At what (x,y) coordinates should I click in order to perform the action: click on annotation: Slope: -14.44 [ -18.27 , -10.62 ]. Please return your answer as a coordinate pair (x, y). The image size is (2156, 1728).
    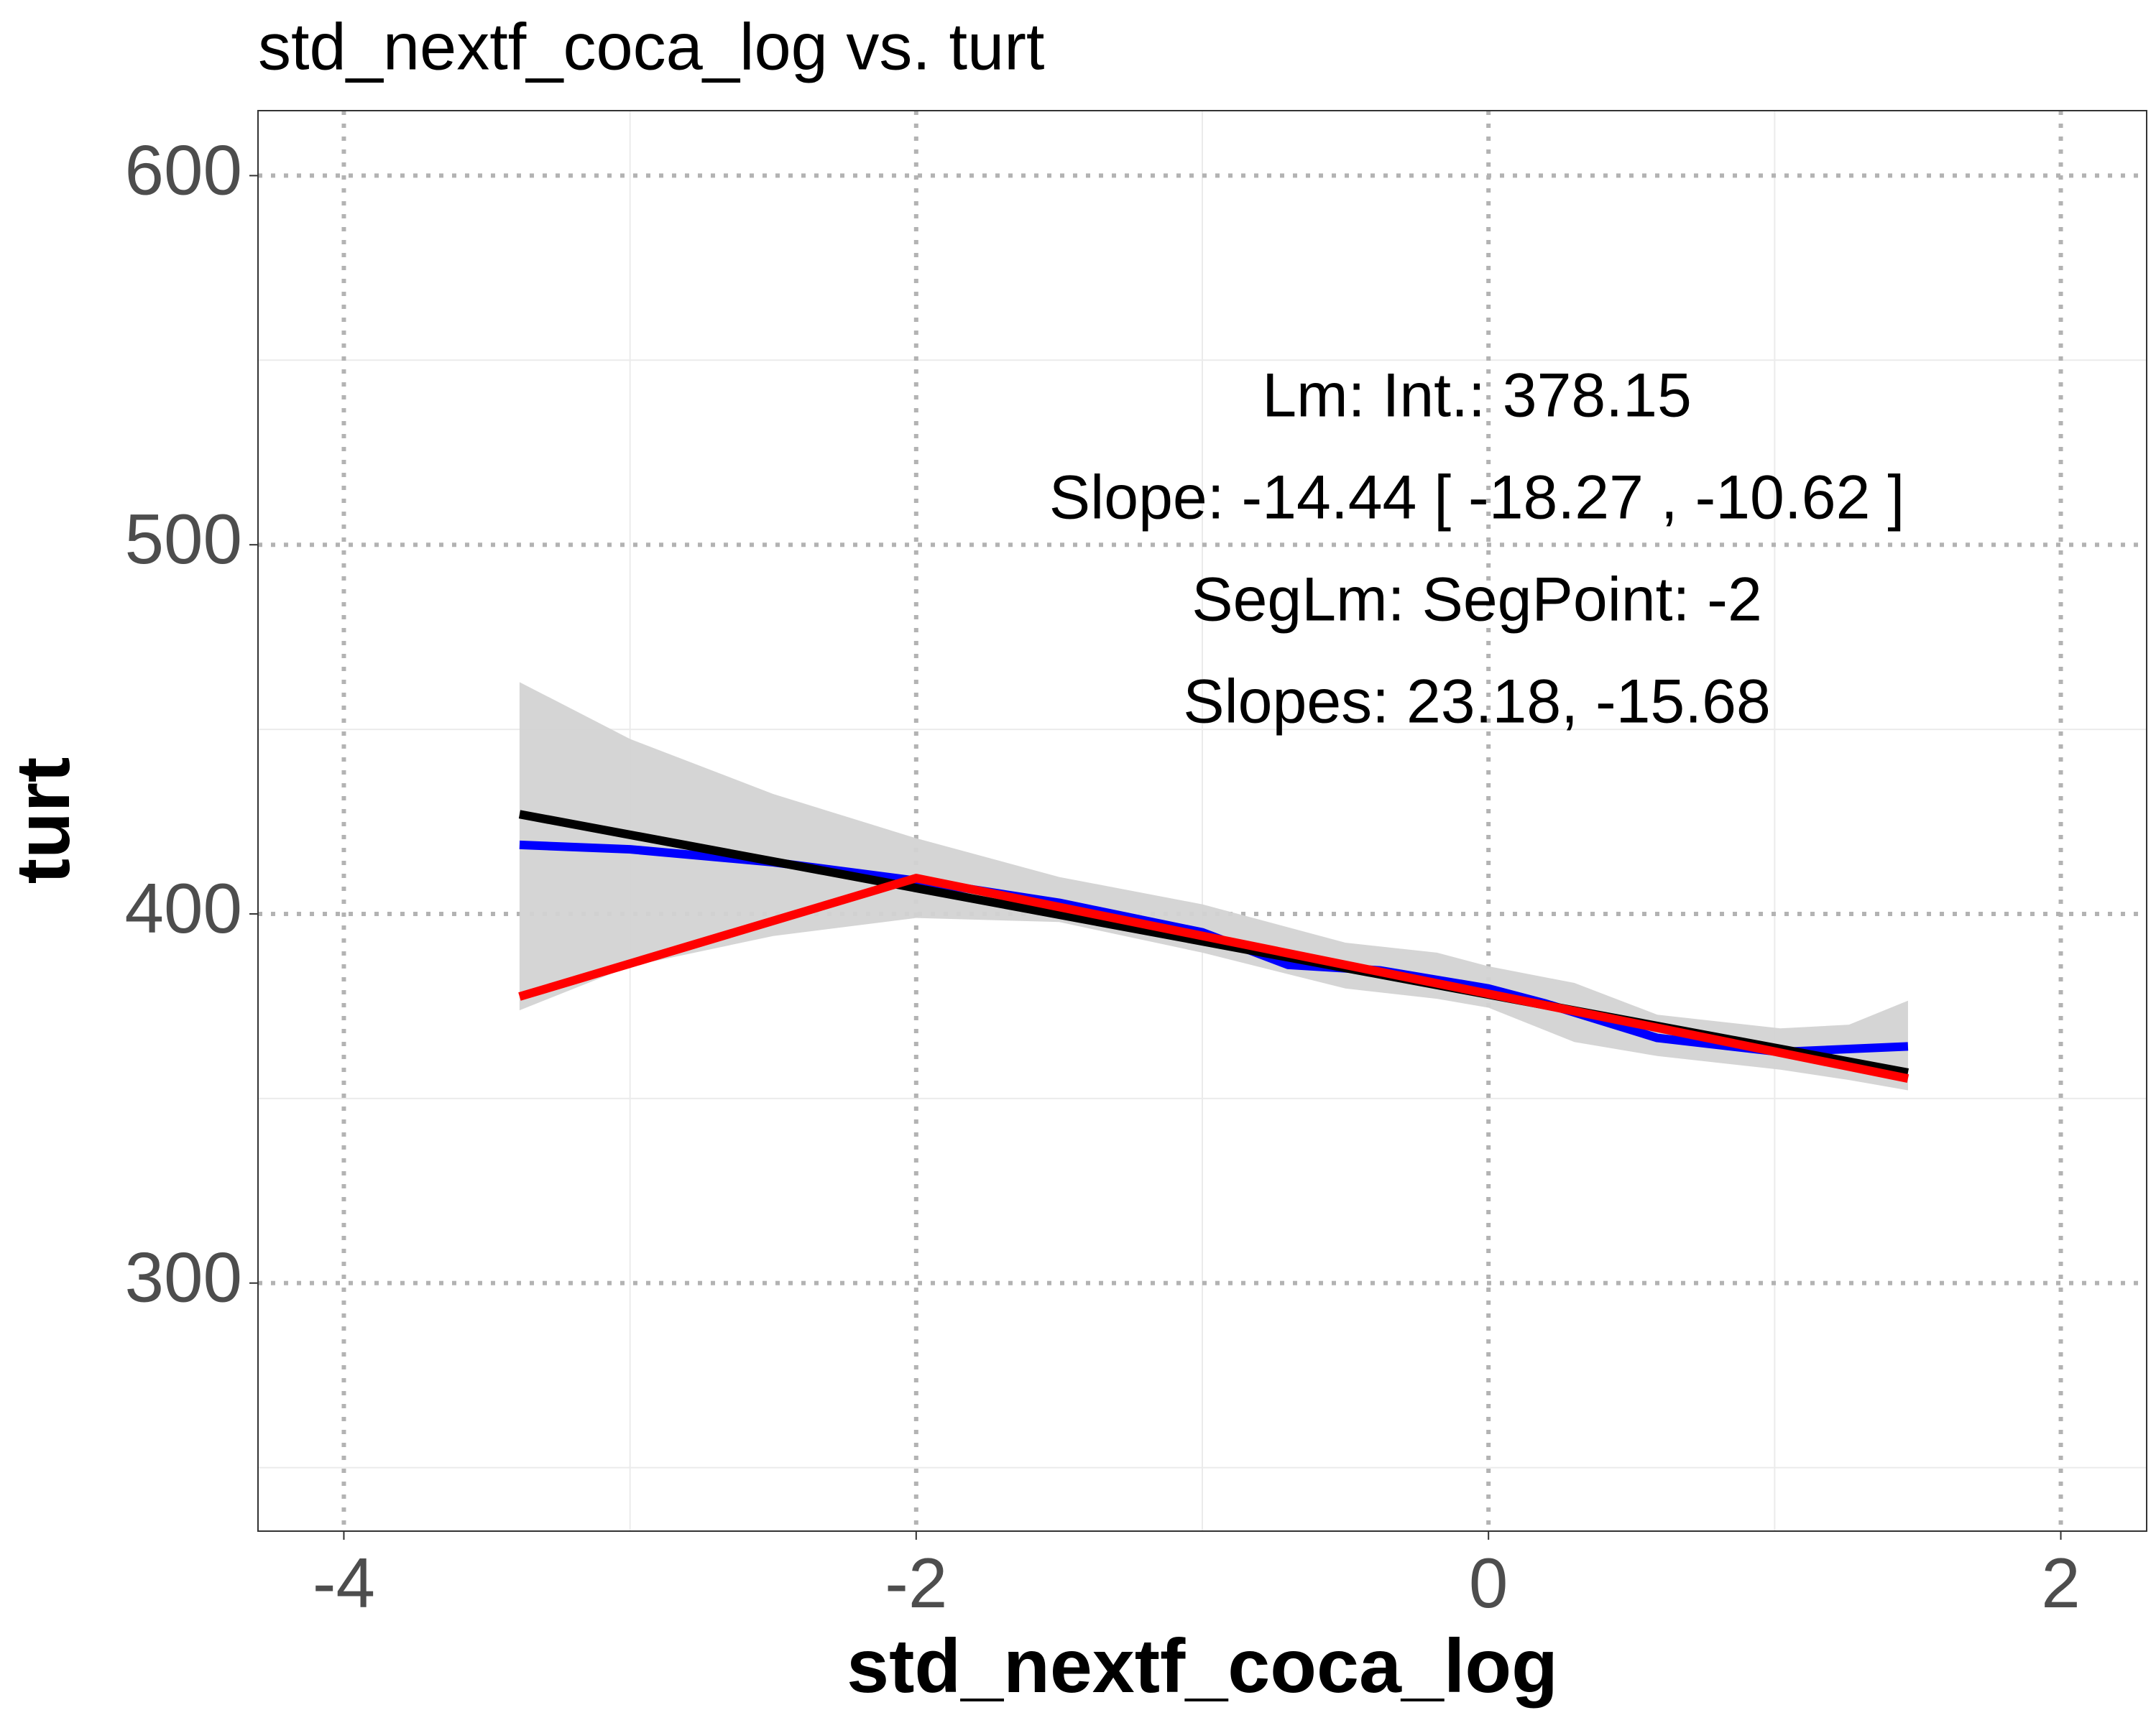
    Looking at the image, I should click on (1477, 498).